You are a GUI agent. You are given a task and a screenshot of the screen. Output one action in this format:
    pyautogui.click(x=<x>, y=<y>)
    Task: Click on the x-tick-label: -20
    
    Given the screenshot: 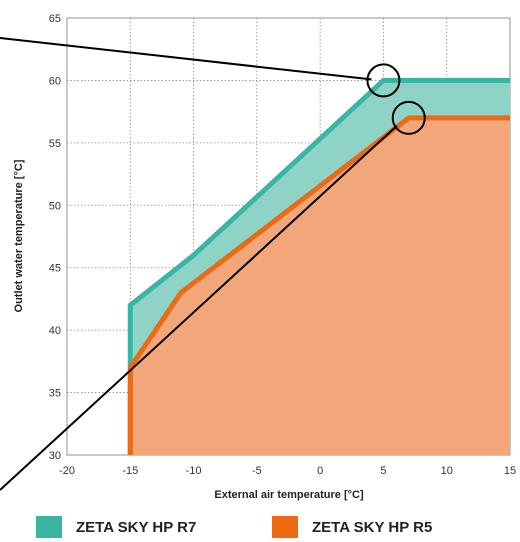 What is the action you would take?
    pyautogui.click(x=67, y=471)
    